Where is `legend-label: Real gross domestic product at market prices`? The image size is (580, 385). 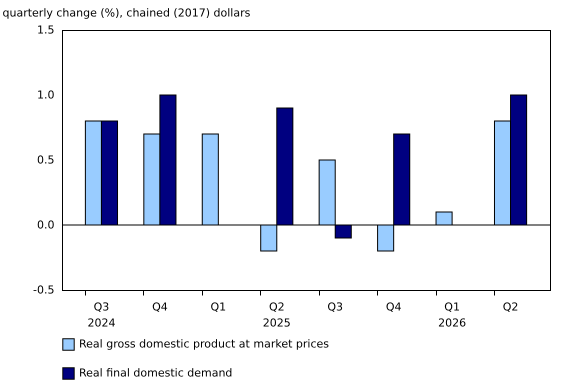 legend-label: Real gross domestic product at market prices is located at coordinates (204, 344).